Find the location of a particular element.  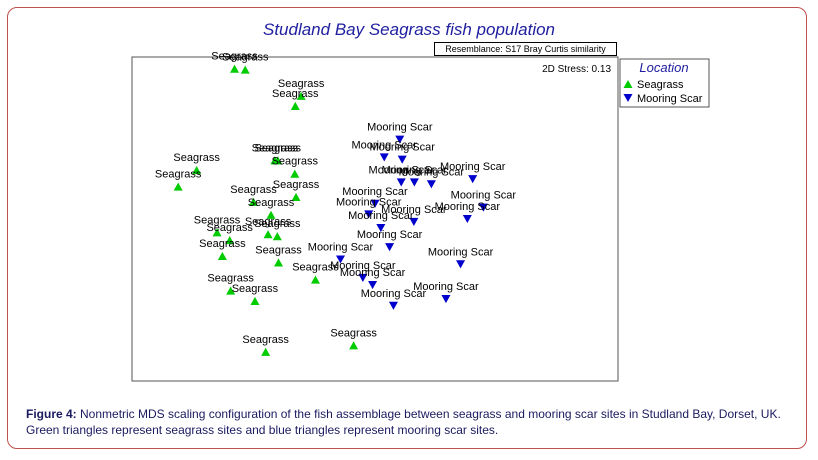

caption-lead: Figure 4: is located at coordinates (51, 414).